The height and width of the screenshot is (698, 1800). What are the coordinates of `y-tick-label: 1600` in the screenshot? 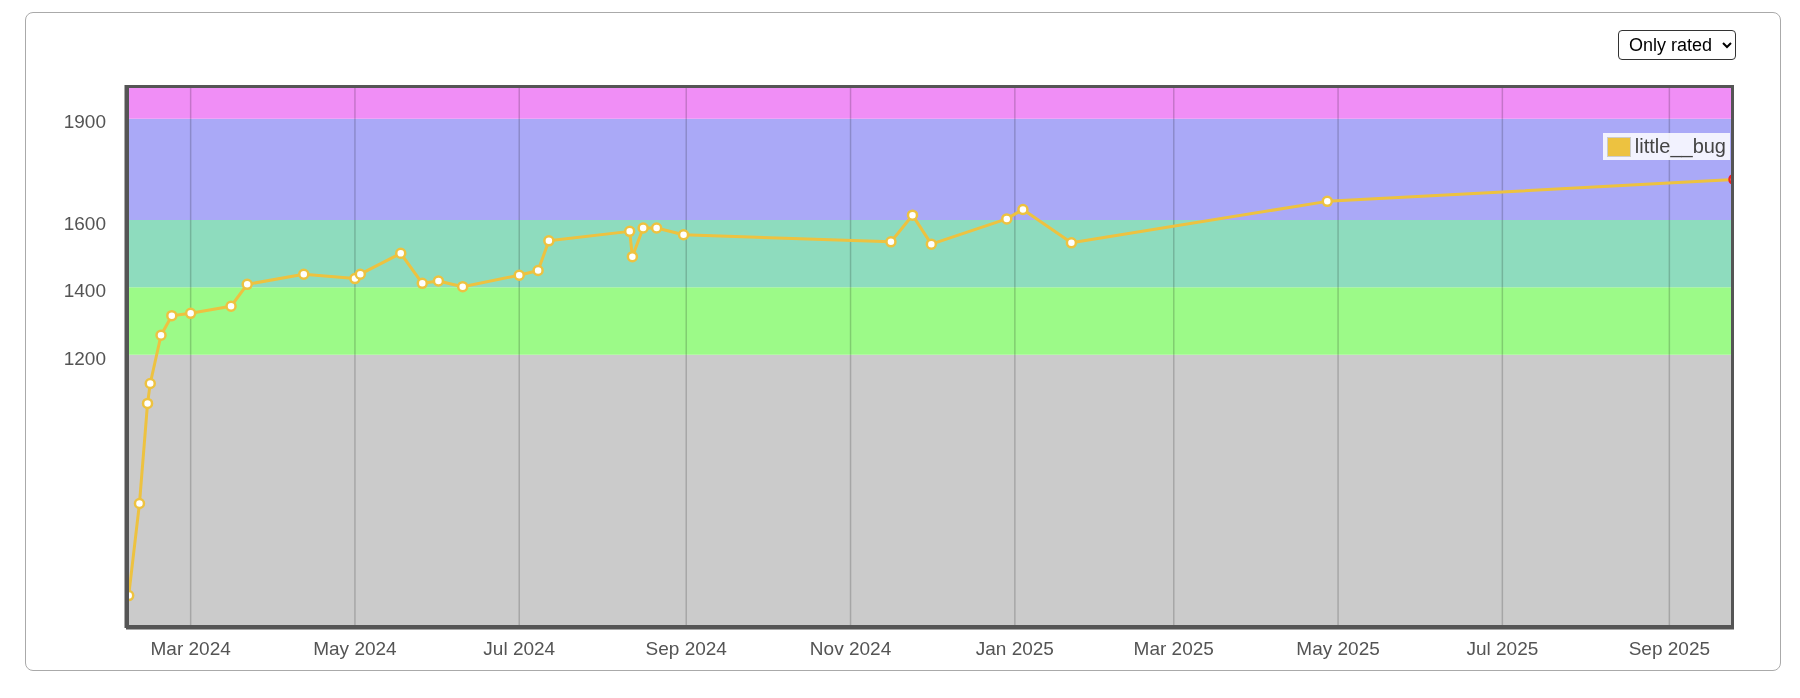 It's located at (84, 223).